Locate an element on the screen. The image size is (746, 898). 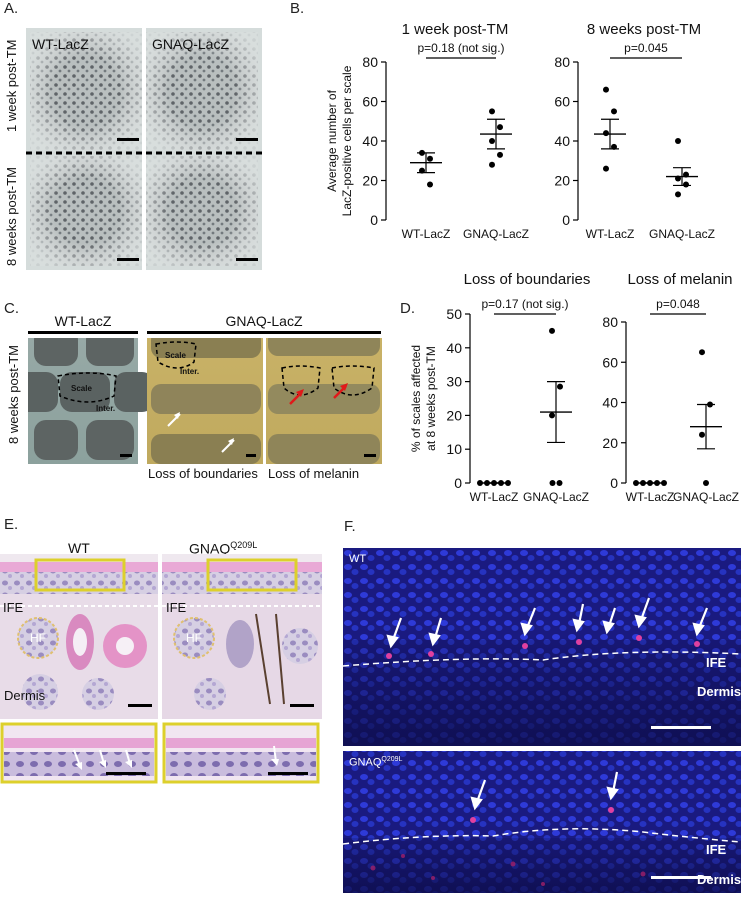
panel-f-wt-label: WT is located at coordinates (358, 559).